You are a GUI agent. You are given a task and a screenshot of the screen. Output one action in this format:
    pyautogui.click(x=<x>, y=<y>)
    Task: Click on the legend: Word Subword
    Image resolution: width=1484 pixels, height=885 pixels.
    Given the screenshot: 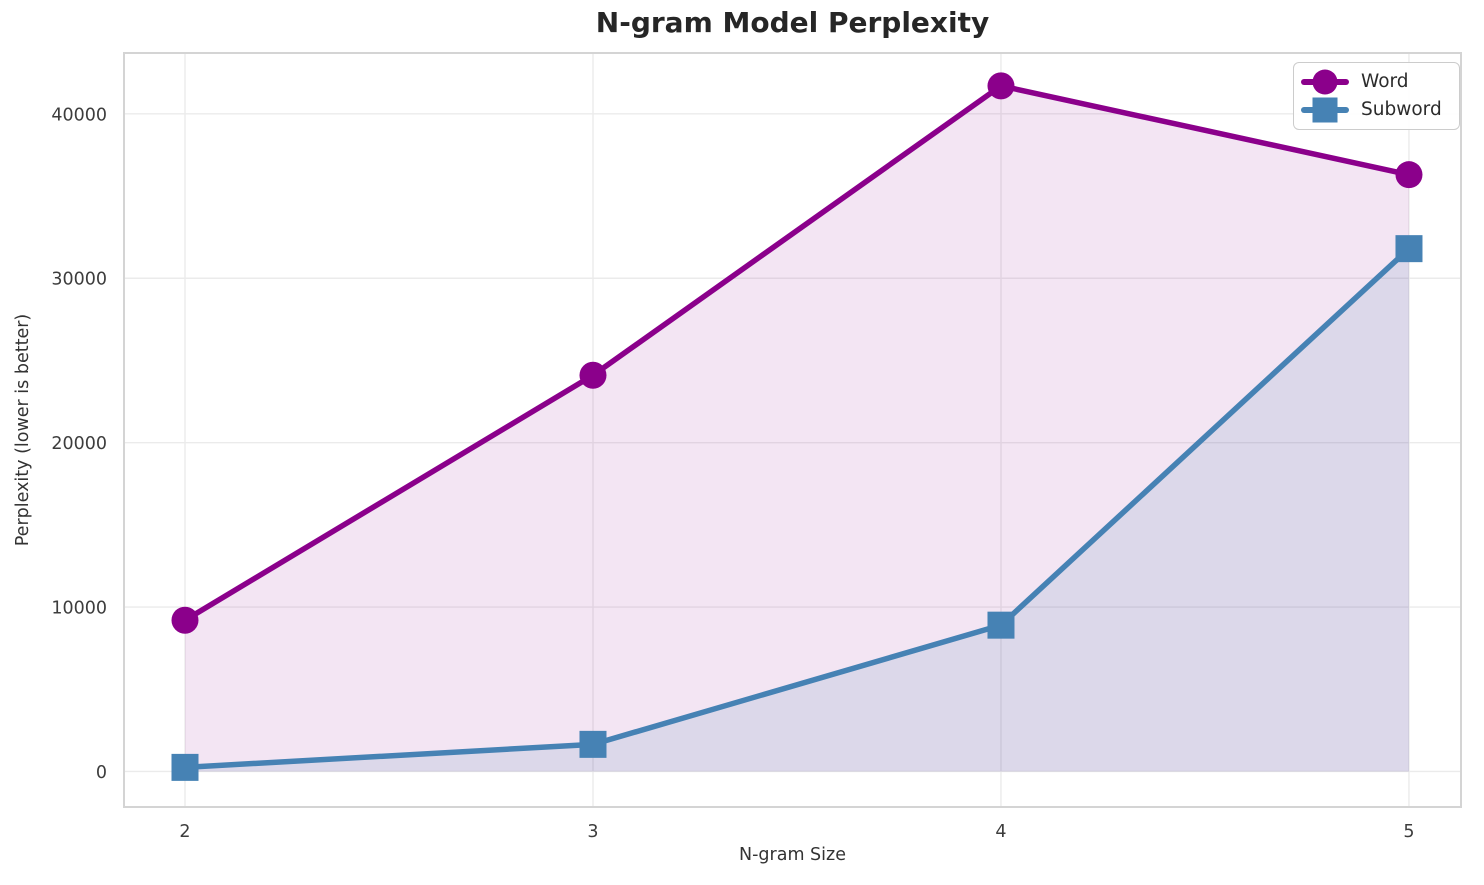 What is the action you would take?
    pyautogui.click(x=1376, y=96)
    